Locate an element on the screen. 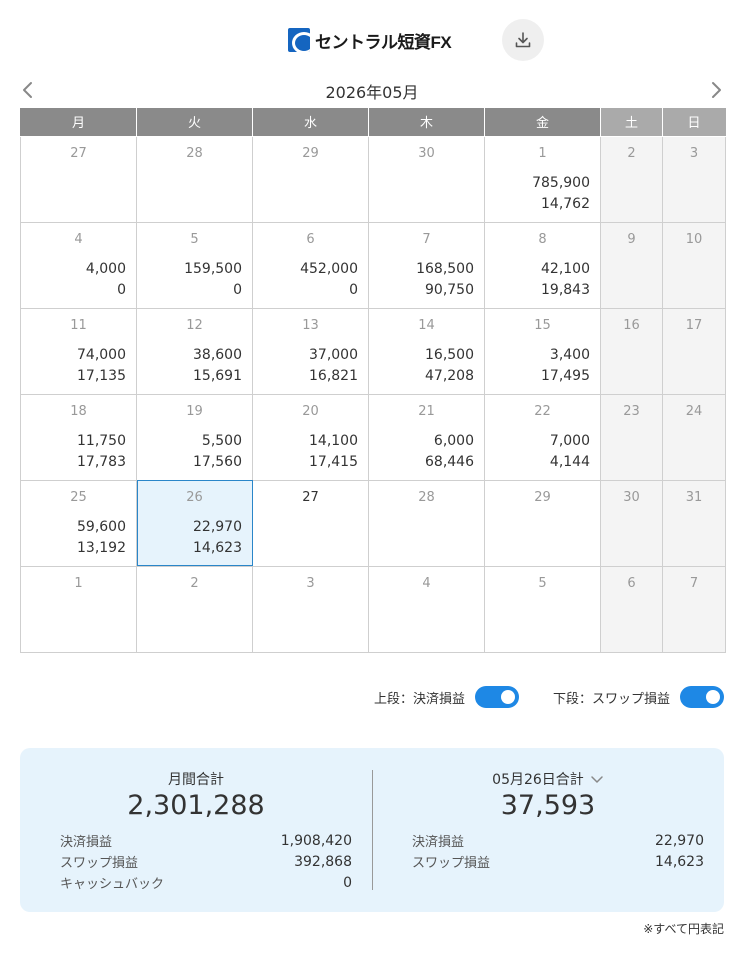 Image resolution: width=744 pixels, height=957 pixels. day-number: 13 is located at coordinates (310, 325).